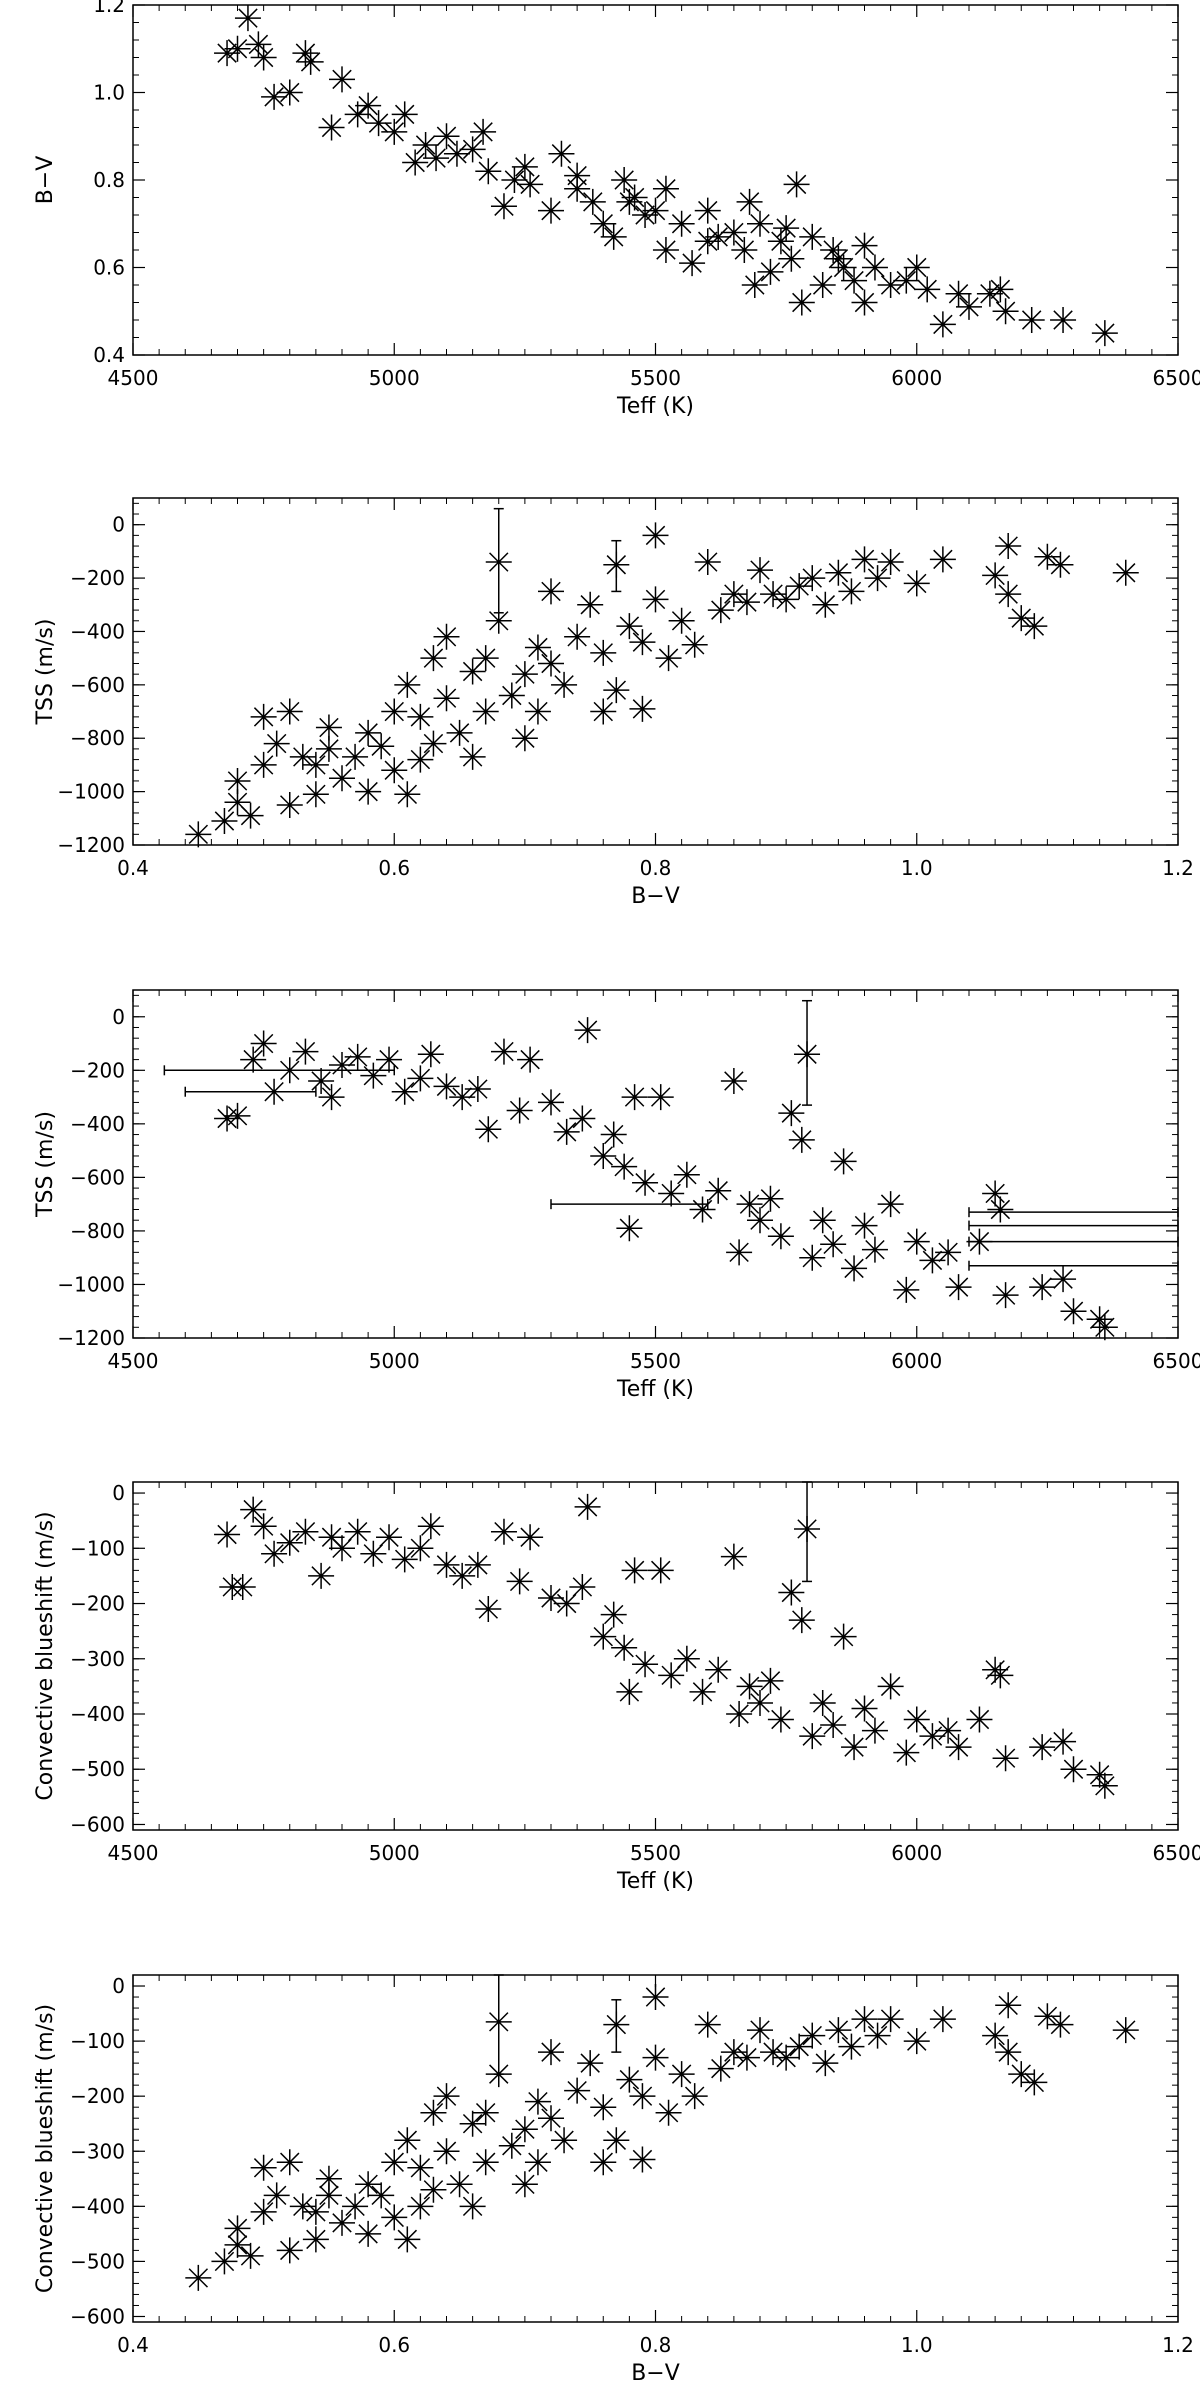 The image size is (1200, 2391). What do you see at coordinates (133, 868) in the screenshot?
I see `x-tick-label: 0.4` at bounding box center [133, 868].